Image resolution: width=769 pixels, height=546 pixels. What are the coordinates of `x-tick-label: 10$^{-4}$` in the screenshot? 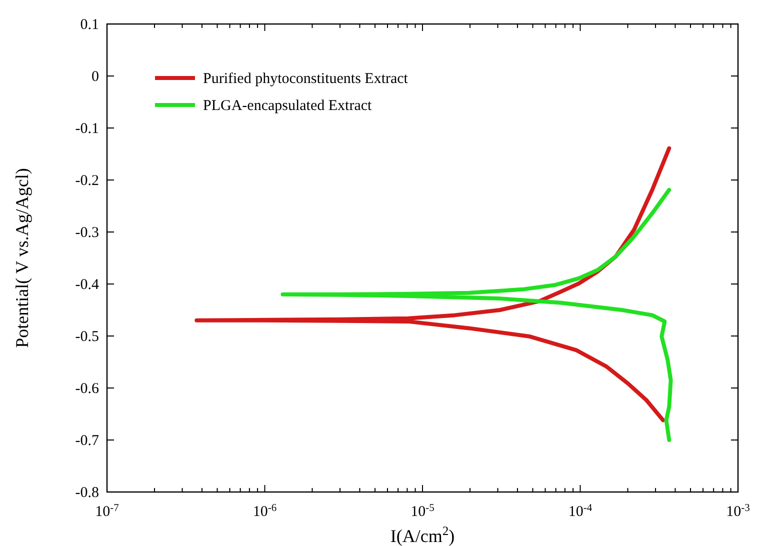 It's located at (580, 511).